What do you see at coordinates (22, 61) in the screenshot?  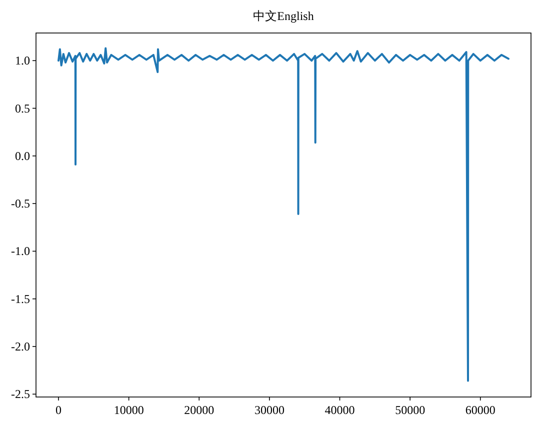 I see `y-tick-label: 1.0` at bounding box center [22, 61].